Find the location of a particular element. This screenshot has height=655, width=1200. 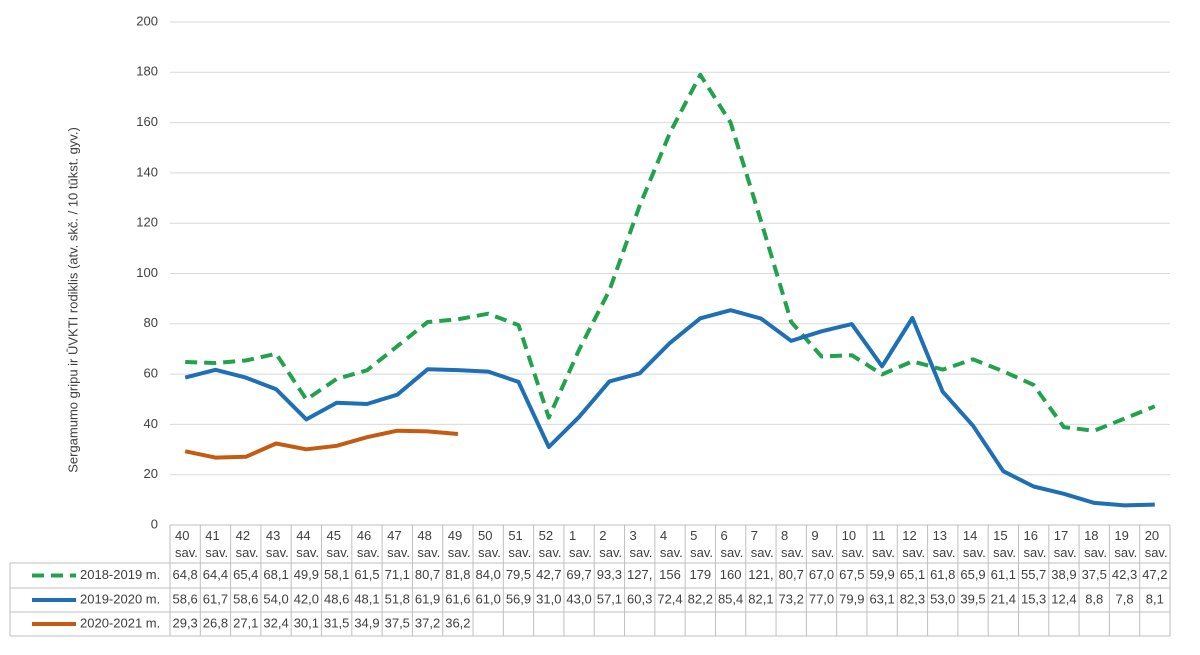

y-tick-label: 120 is located at coordinates (147, 222).